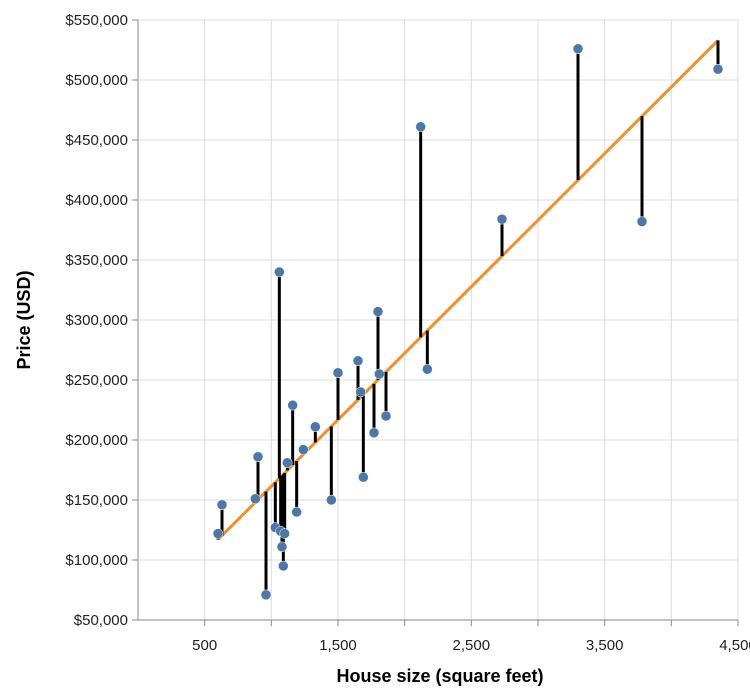 This screenshot has height=694, width=750. What do you see at coordinates (96, 440) in the screenshot?
I see `y-tick-label: $200,000` at bounding box center [96, 440].